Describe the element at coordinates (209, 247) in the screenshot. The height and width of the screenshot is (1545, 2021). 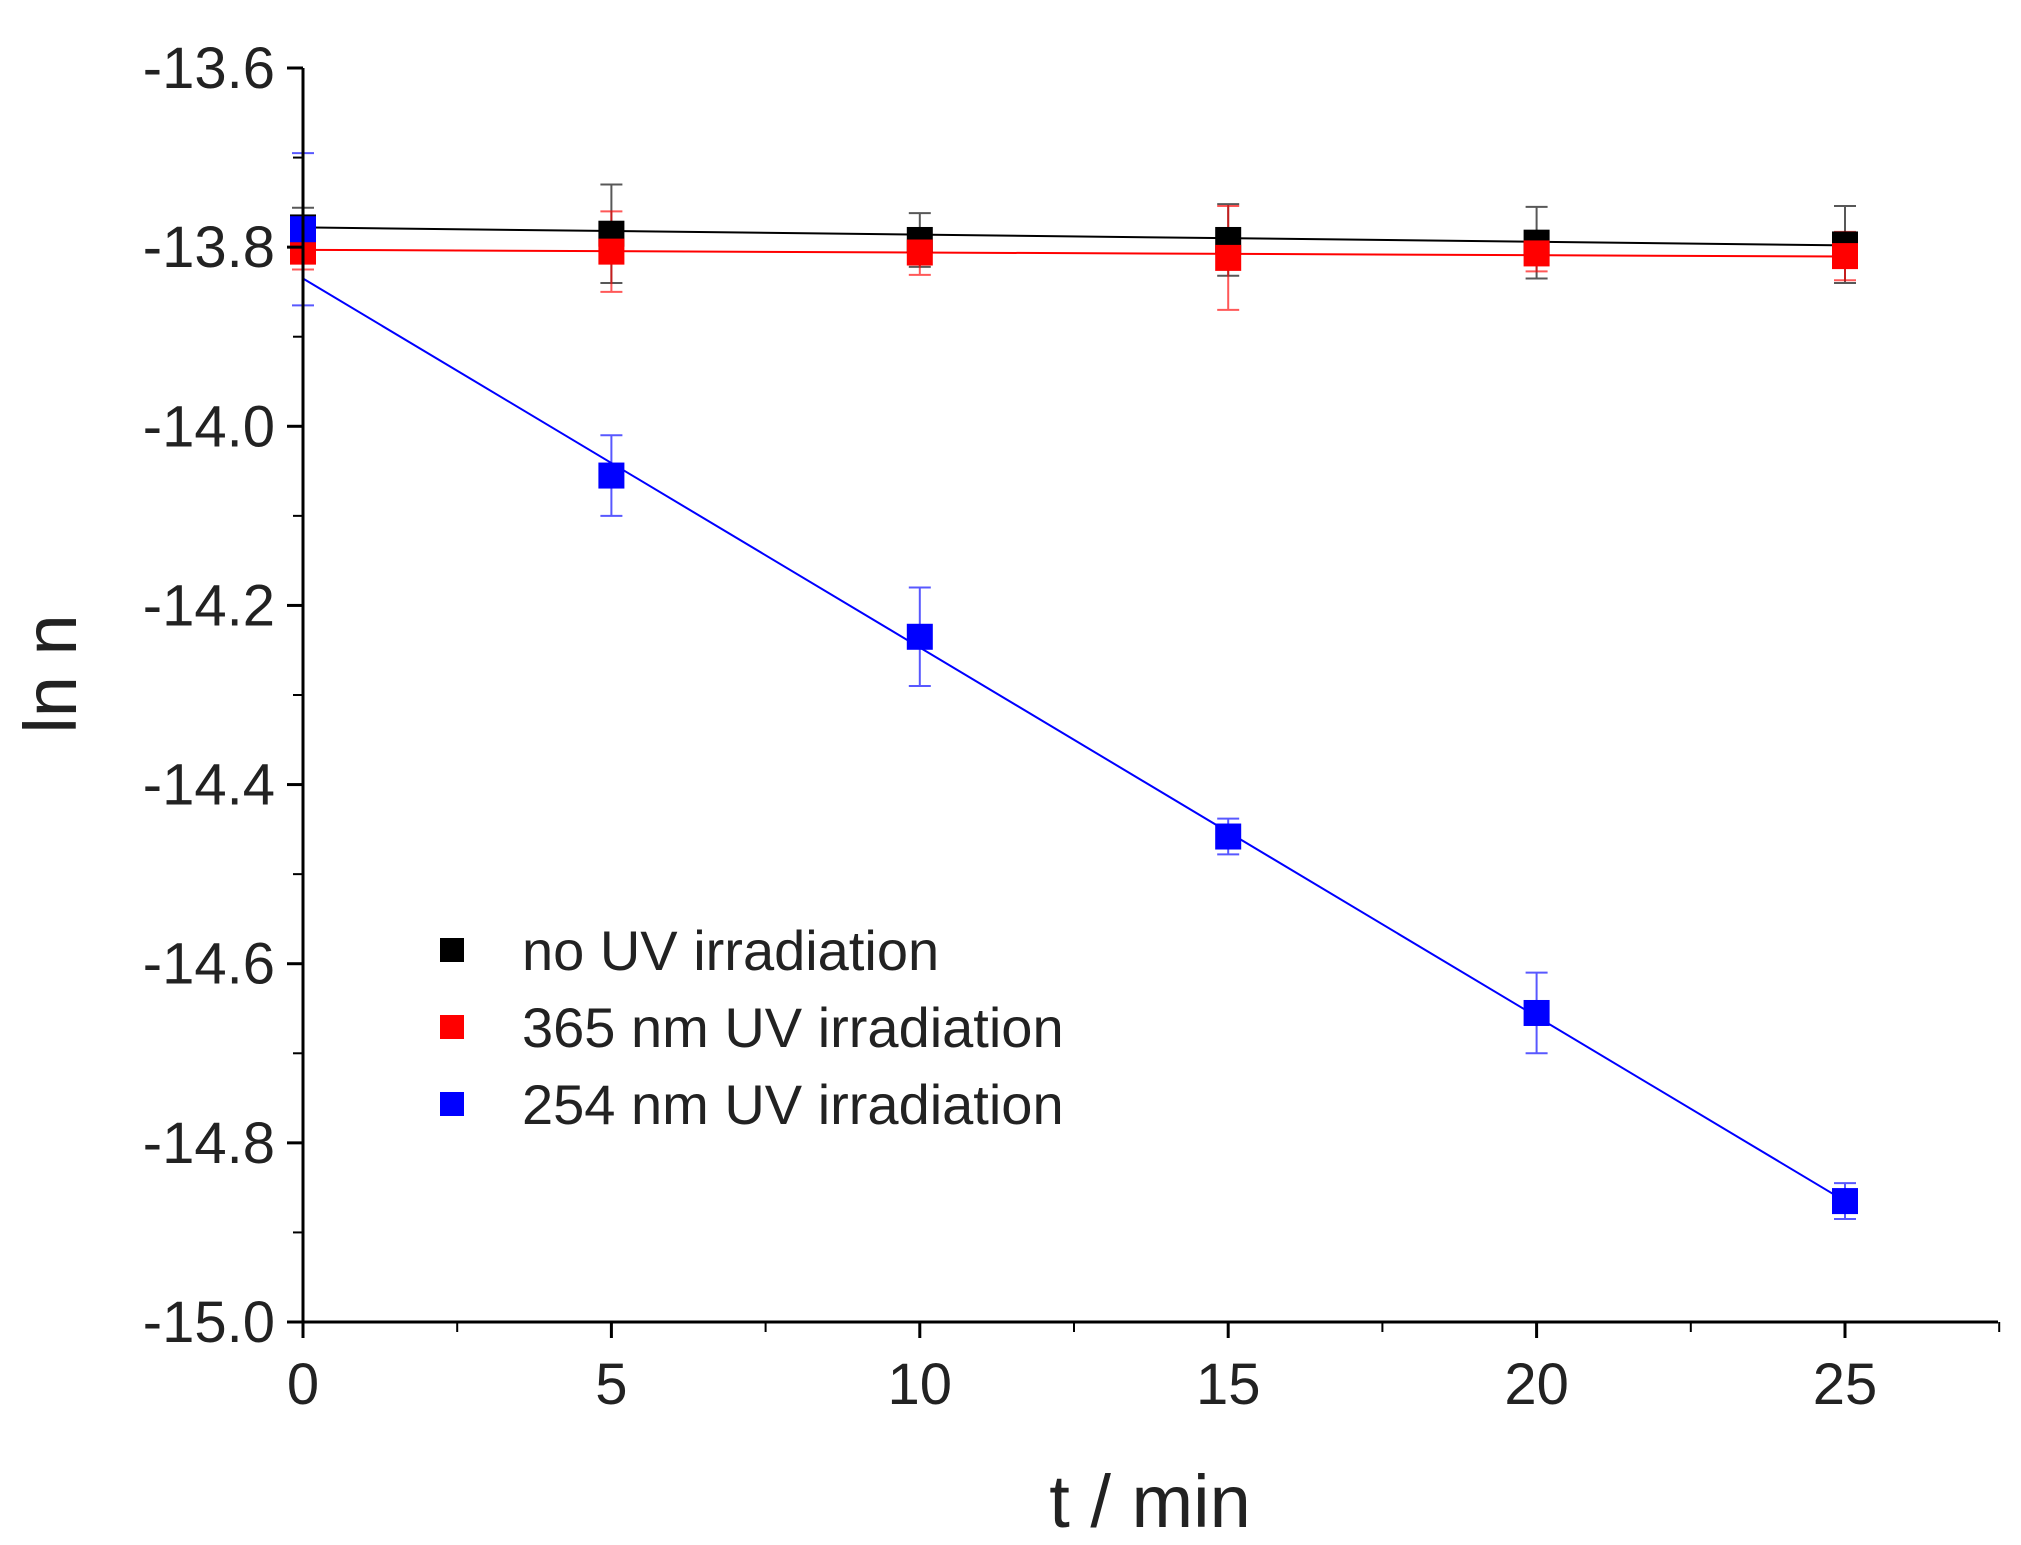
I see `y-tick-label: -13.8` at that location.